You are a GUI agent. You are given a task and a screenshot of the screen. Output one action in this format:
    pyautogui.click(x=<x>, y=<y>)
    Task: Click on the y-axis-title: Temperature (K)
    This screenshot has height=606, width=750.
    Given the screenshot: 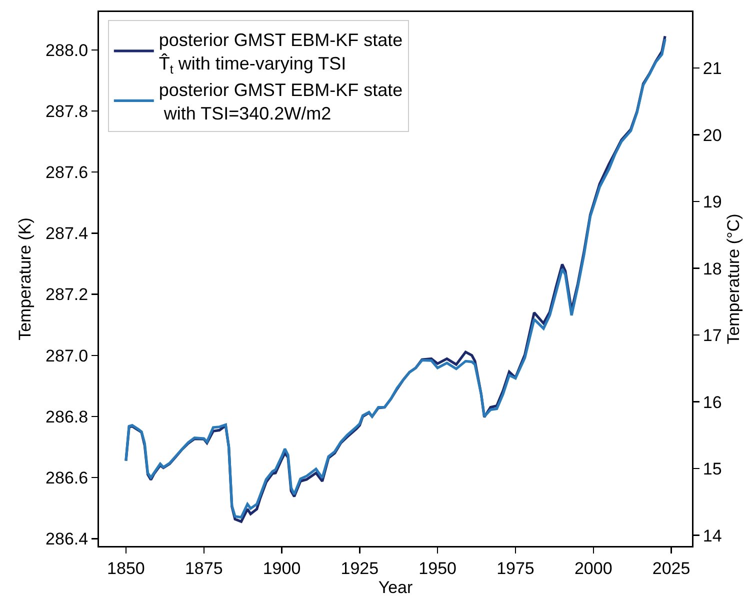 What is the action you would take?
    pyautogui.click(x=24, y=279)
    